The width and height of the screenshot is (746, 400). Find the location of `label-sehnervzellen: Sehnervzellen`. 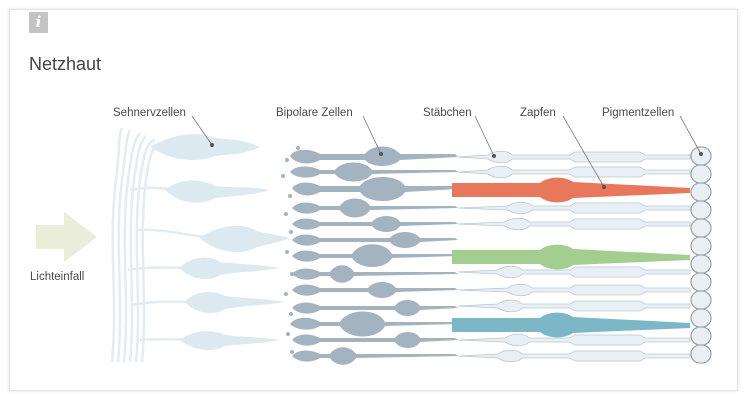

label-sehnervzellen: Sehnervzellen is located at coordinates (149, 113).